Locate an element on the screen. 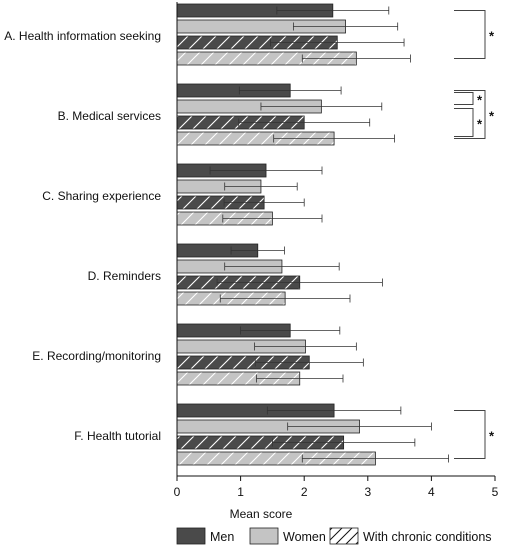 This screenshot has height=550, width=506. category-label: D. Reminders is located at coordinates (124, 276).